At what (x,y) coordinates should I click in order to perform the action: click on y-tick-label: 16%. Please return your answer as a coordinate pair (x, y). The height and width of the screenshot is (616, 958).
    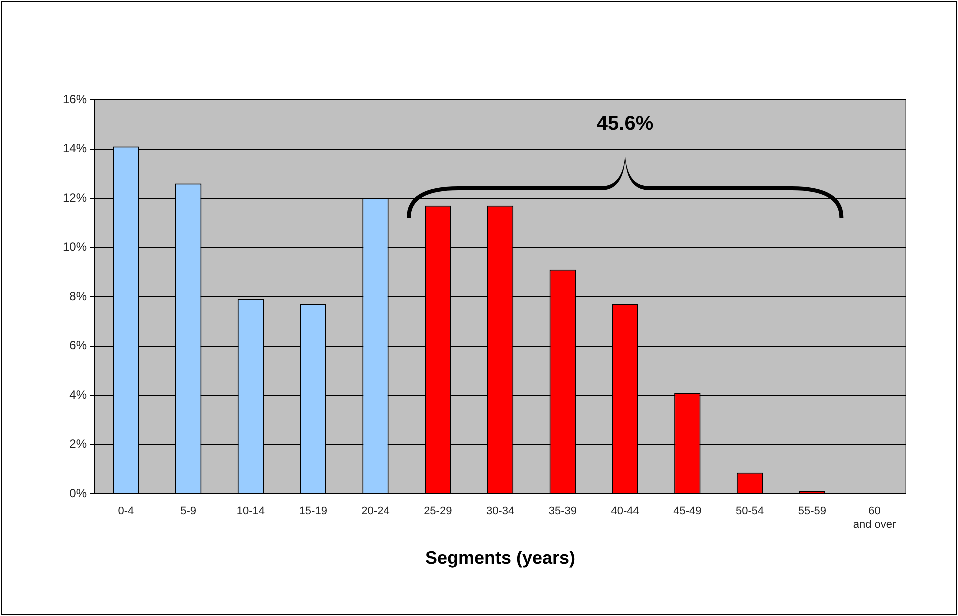
    Looking at the image, I should click on (75, 99).